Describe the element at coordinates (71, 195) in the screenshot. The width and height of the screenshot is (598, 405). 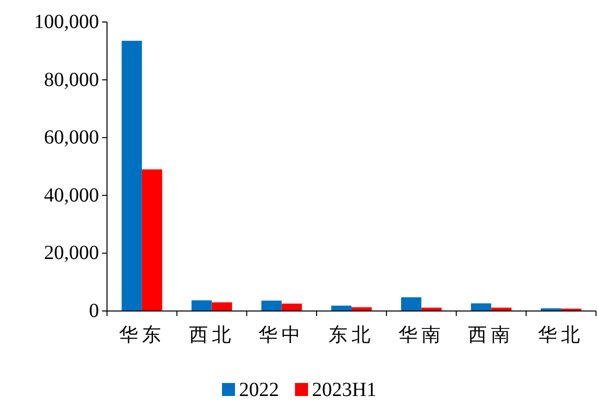
I see `y-tick-label: 40,000` at that location.